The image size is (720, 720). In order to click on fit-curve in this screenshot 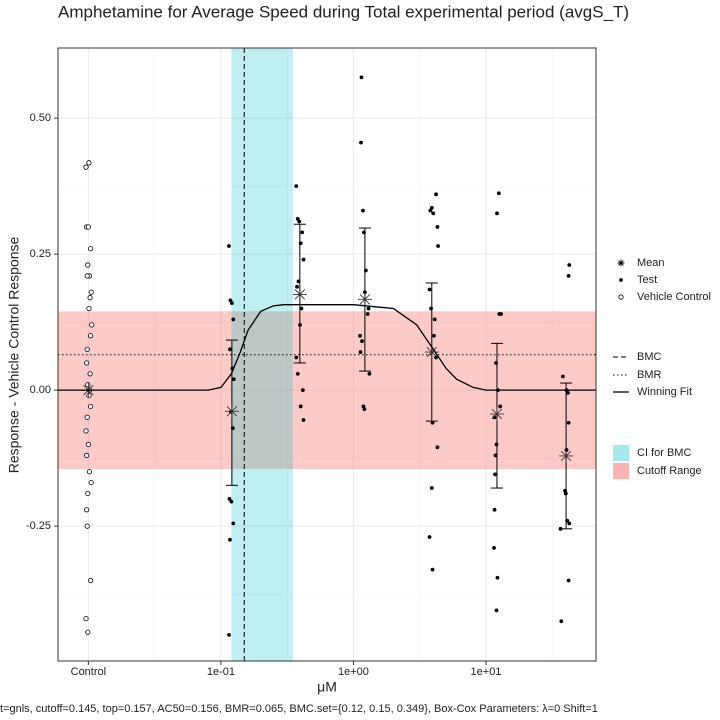, I will do `click(327, 347)`.